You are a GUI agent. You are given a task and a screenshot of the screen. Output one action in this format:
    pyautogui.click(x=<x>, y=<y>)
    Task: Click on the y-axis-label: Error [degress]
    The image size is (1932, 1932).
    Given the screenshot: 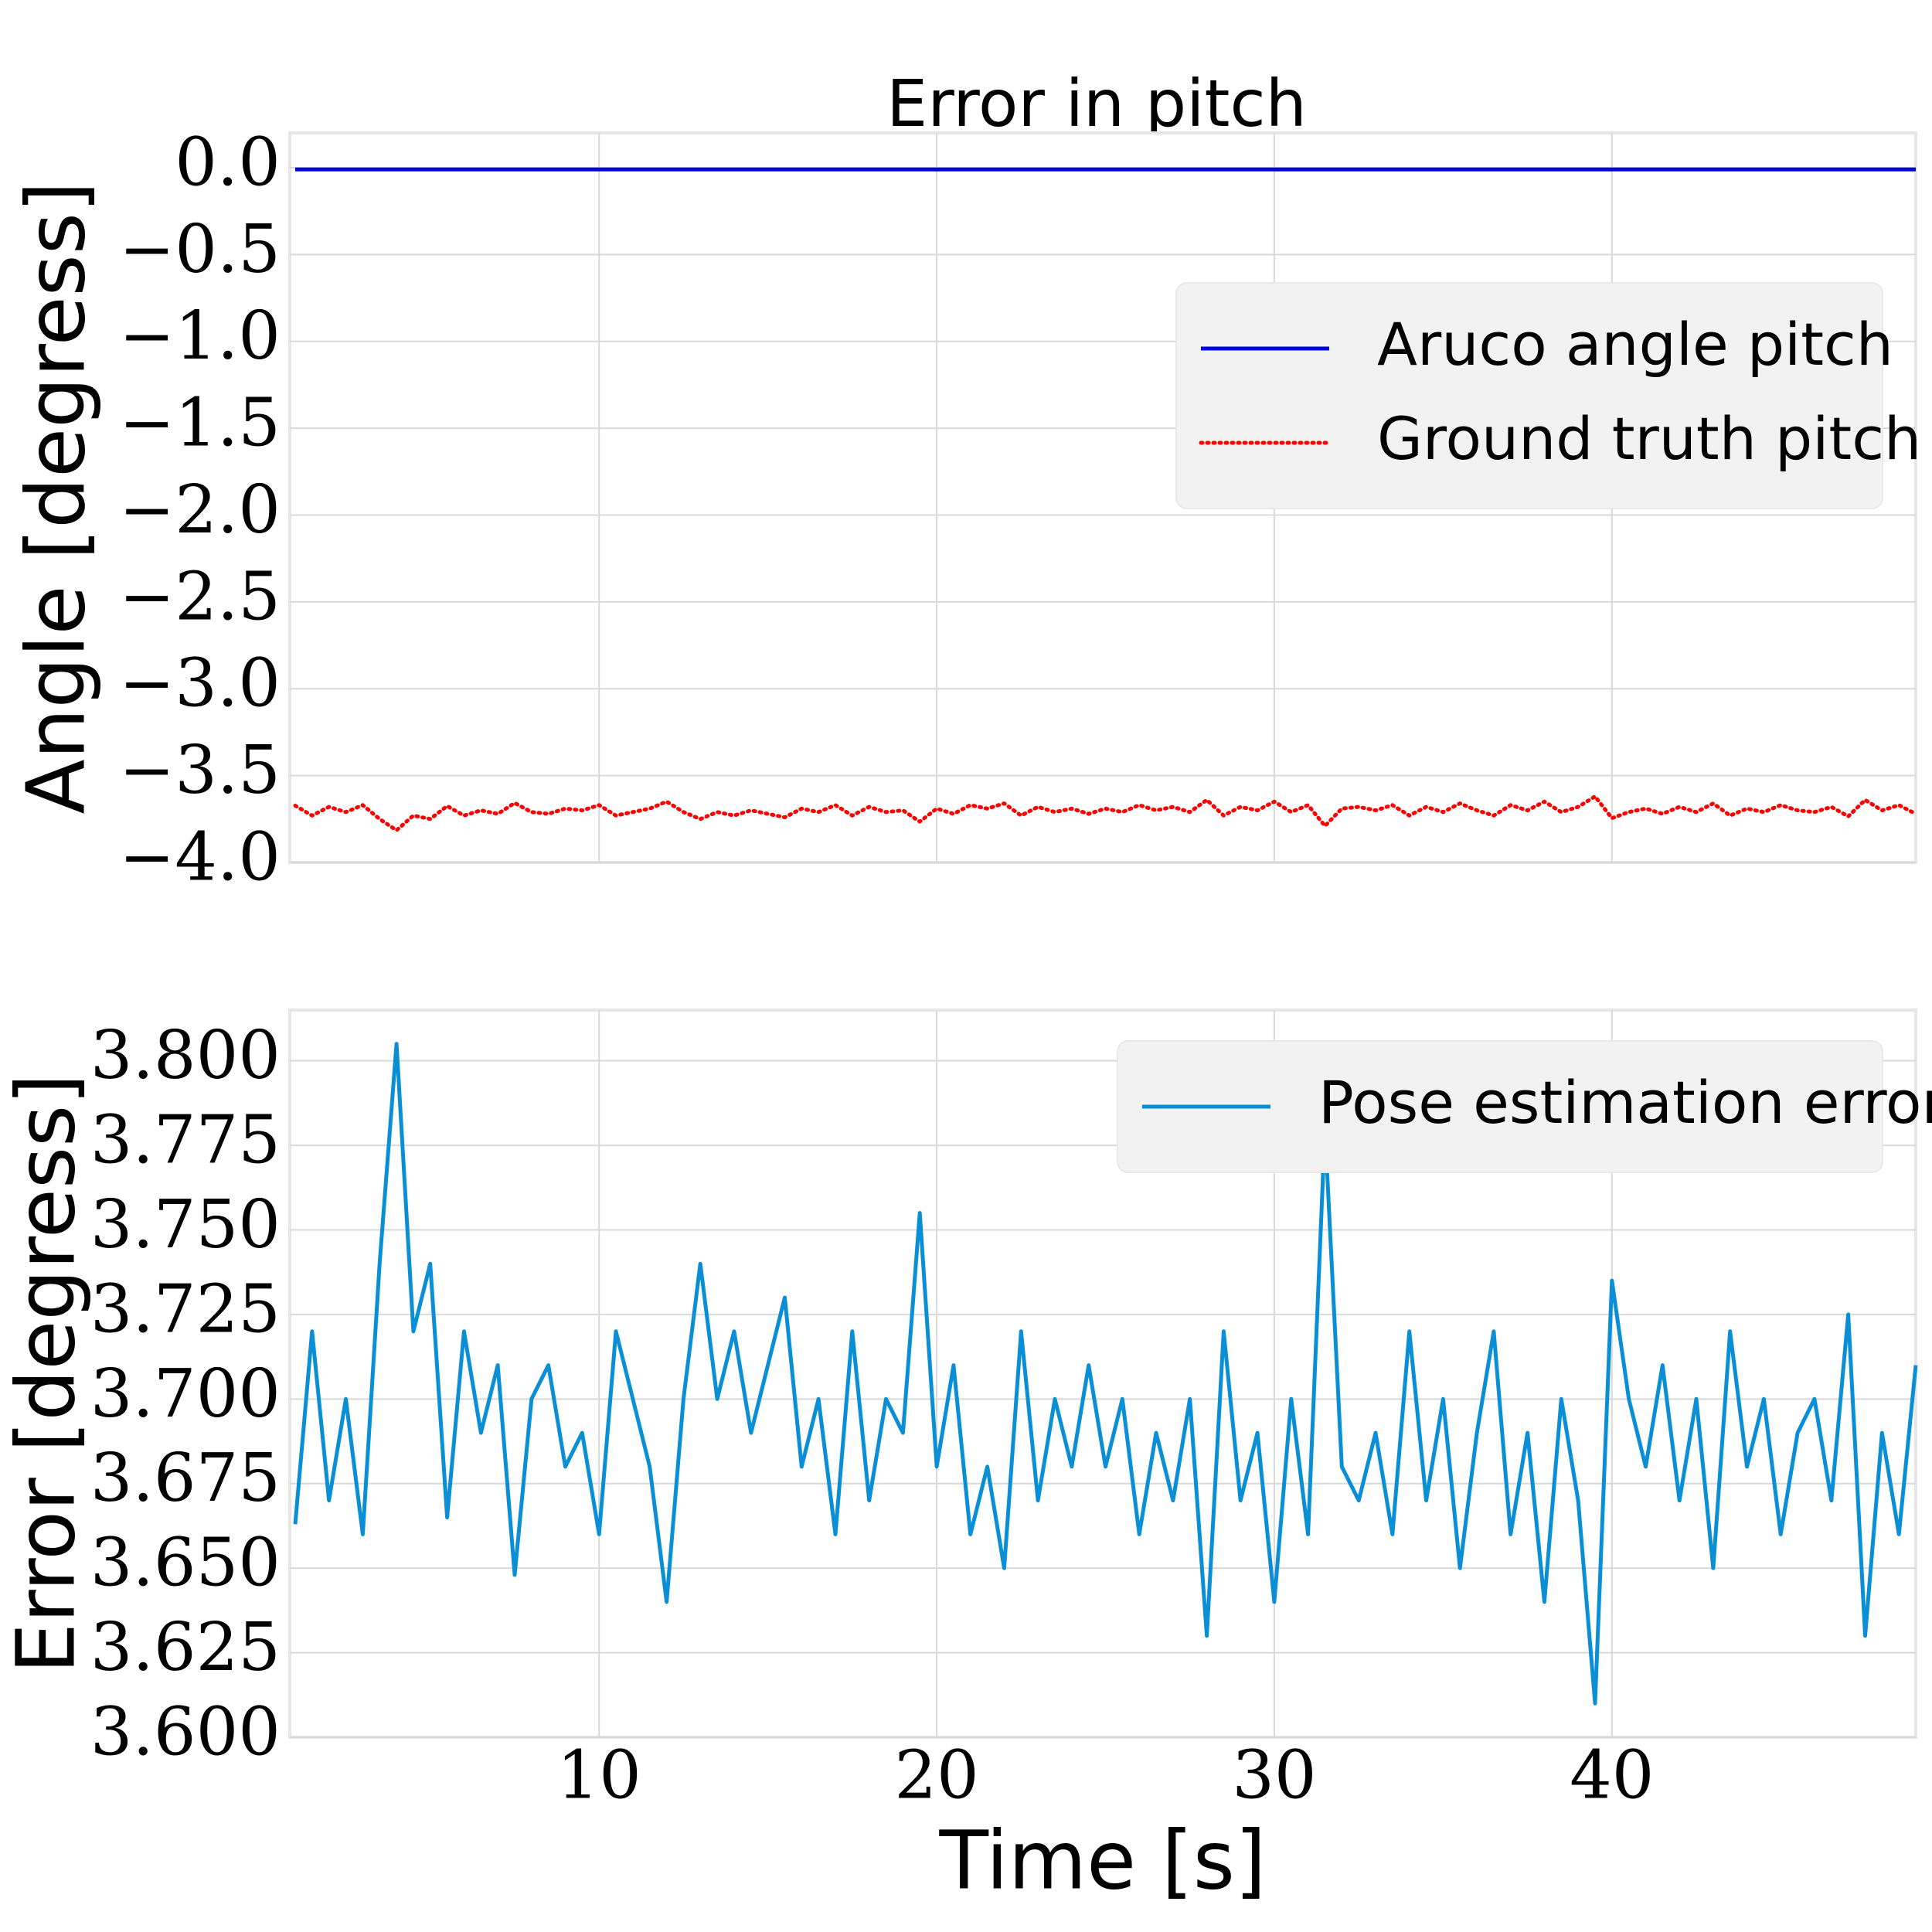 What is the action you would take?
    pyautogui.click(x=47, y=1374)
    